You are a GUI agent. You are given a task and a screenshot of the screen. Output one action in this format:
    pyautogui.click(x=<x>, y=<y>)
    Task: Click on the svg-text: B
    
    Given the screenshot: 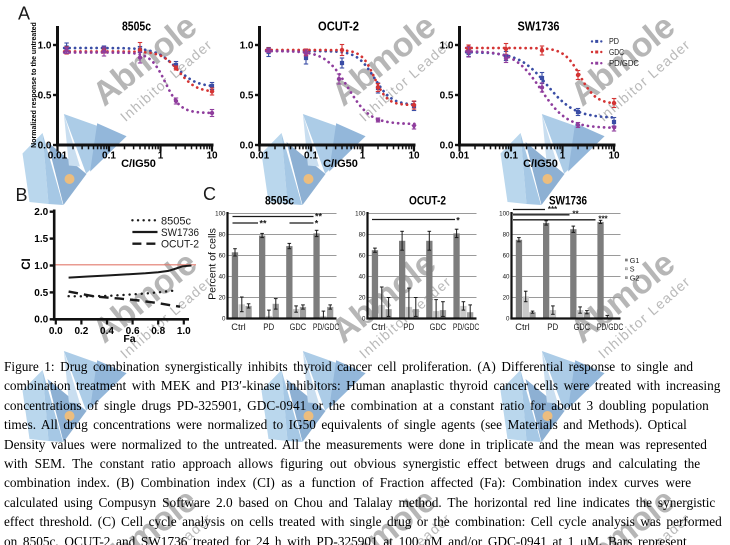 What is the action you would take?
    pyautogui.click(x=22, y=195)
    